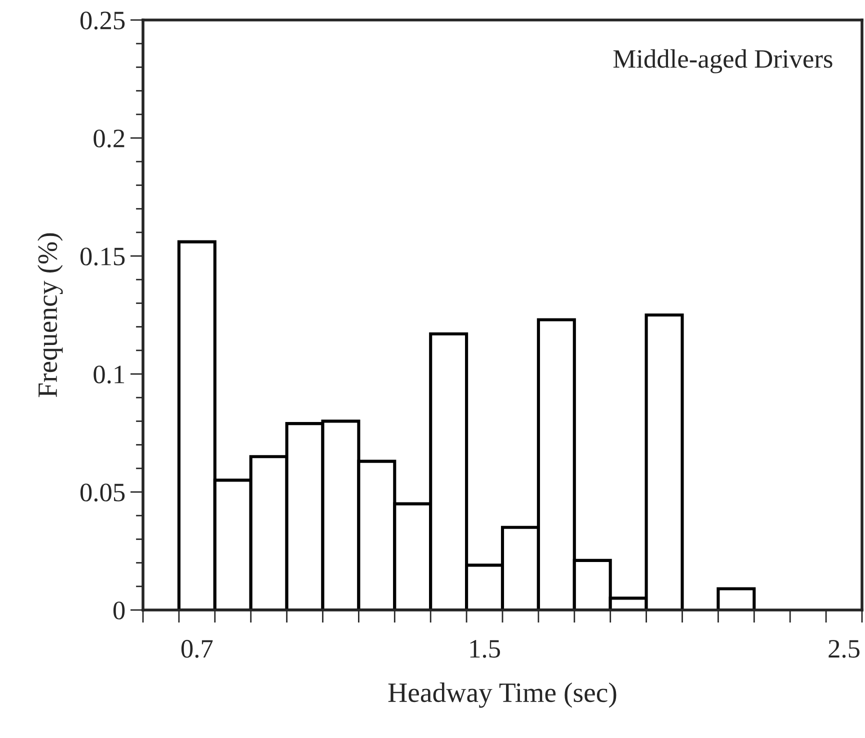 This screenshot has width=865, height=738. What do you see at coordinates (102, 493) in the screenshot?
I see `y-tick-label: 0.05` at bounding box center [102, 493].